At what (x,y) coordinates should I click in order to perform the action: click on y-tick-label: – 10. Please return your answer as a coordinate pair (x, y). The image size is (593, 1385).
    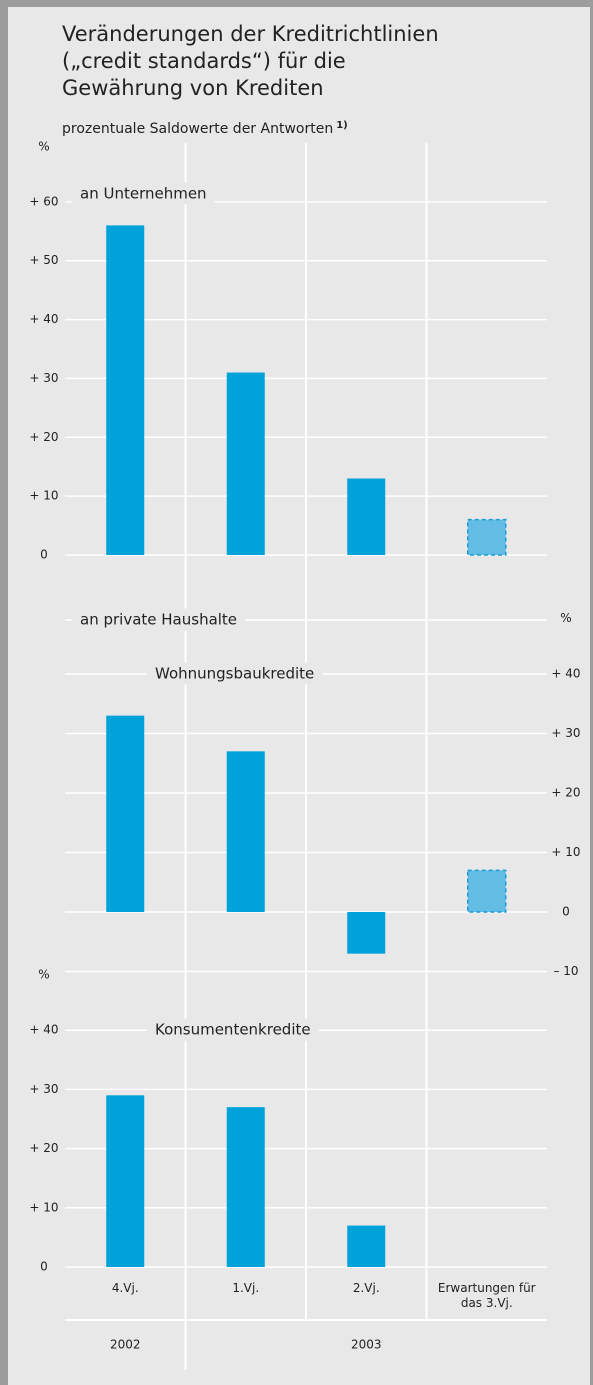
    Looking at the image, I should click on (565, 971).